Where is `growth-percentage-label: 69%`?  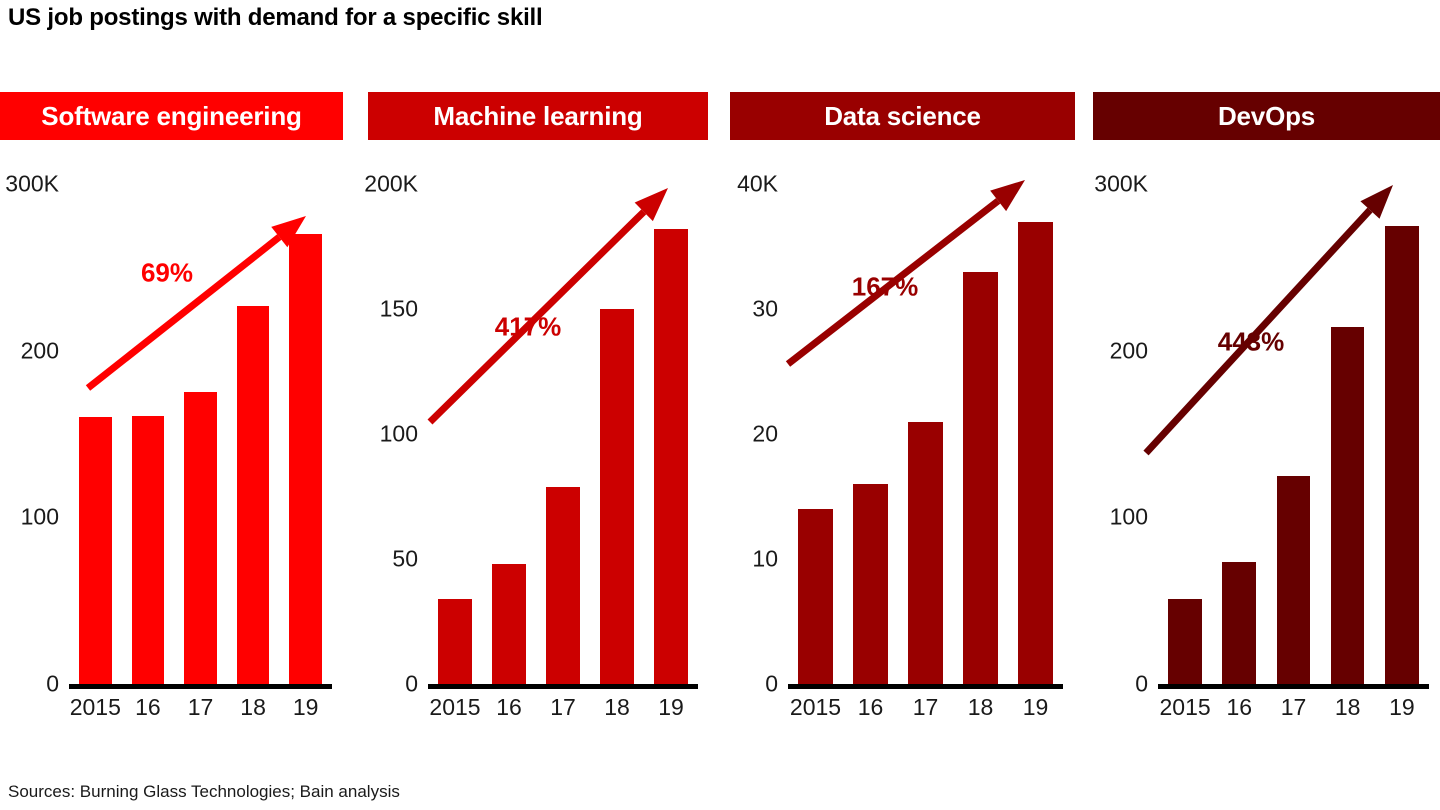 growth-percentage-label: 69% is located at coordinates (167, 272).